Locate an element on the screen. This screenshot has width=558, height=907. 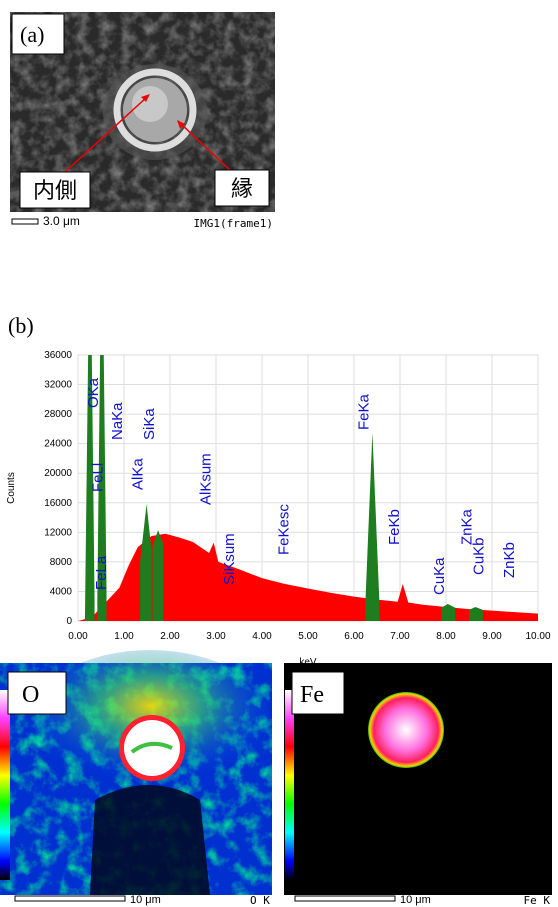
caption: Fe K is located at coordinates (537, 900).